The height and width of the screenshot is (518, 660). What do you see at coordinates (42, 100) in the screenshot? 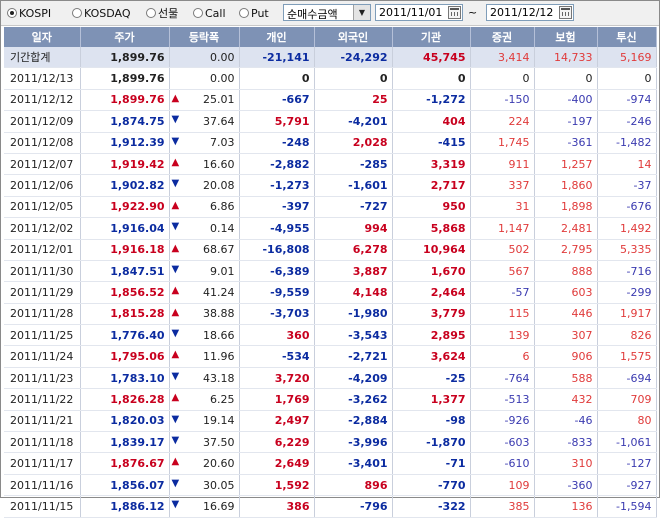
I see `cell-date: 2011/12/12` at bounding box center [42, 100].